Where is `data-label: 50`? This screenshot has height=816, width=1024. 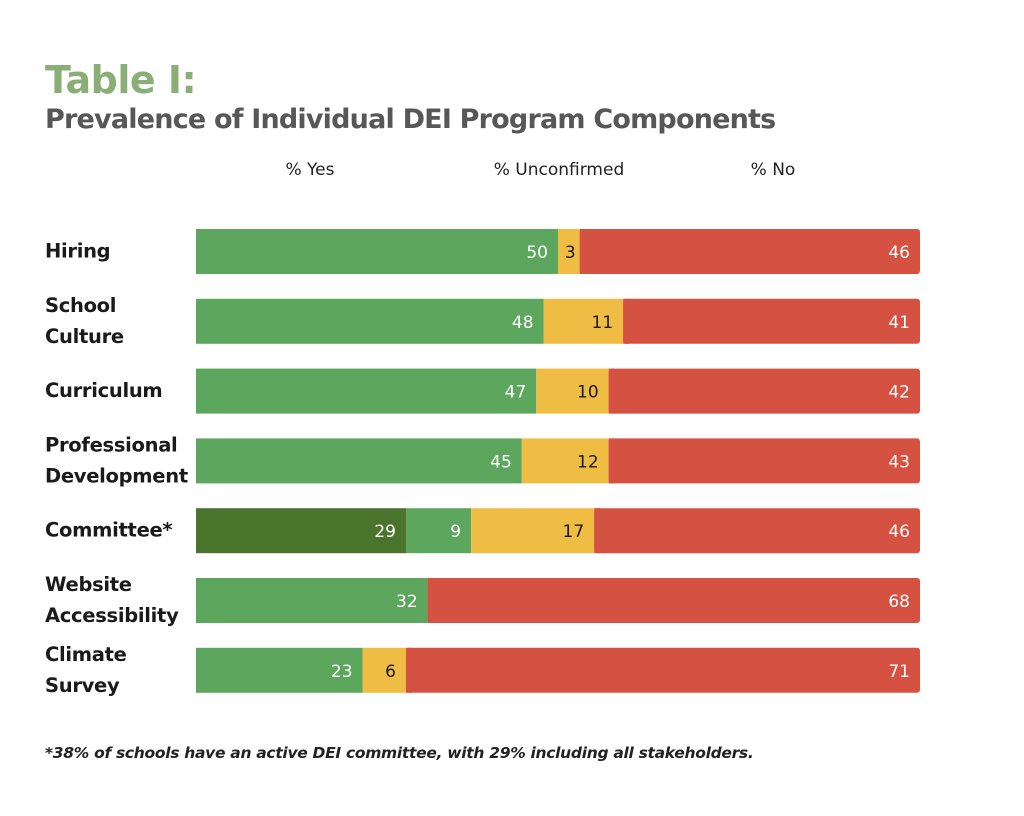 data-label: 50 is located at coordinates (537, 253).